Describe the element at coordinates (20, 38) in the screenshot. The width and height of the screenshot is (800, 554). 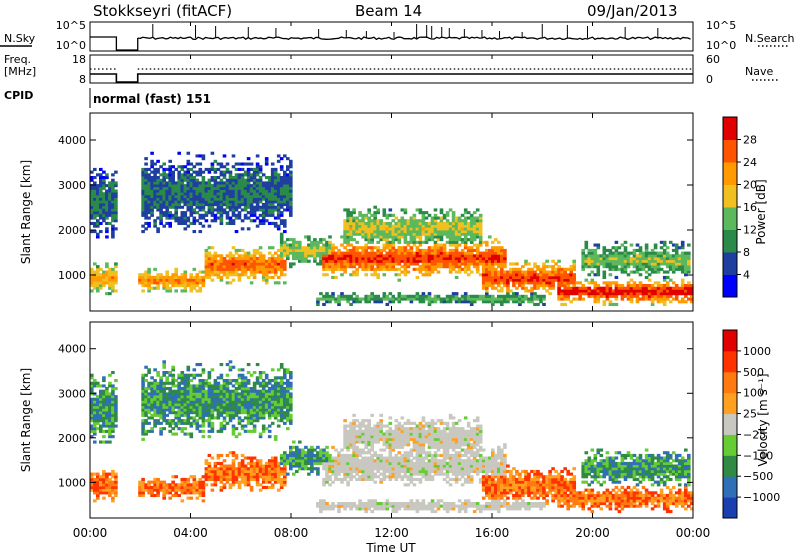
I see `noise-left-label: N.Sky` at that location.